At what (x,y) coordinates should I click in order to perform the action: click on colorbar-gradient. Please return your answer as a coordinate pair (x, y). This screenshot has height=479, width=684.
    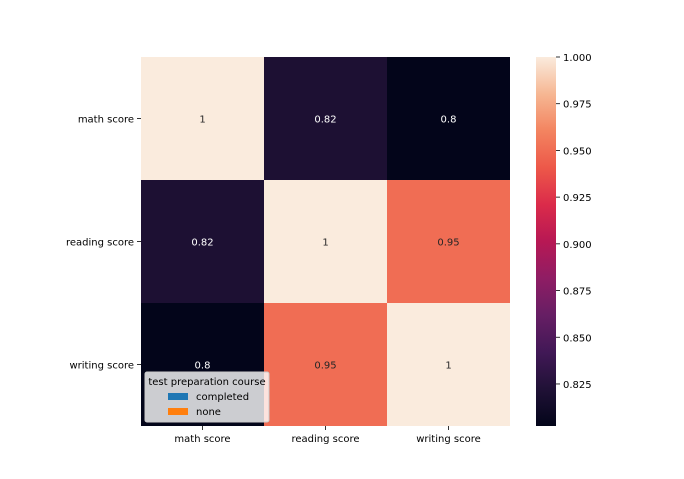
    Looking at the image, I should click on (546, 241).